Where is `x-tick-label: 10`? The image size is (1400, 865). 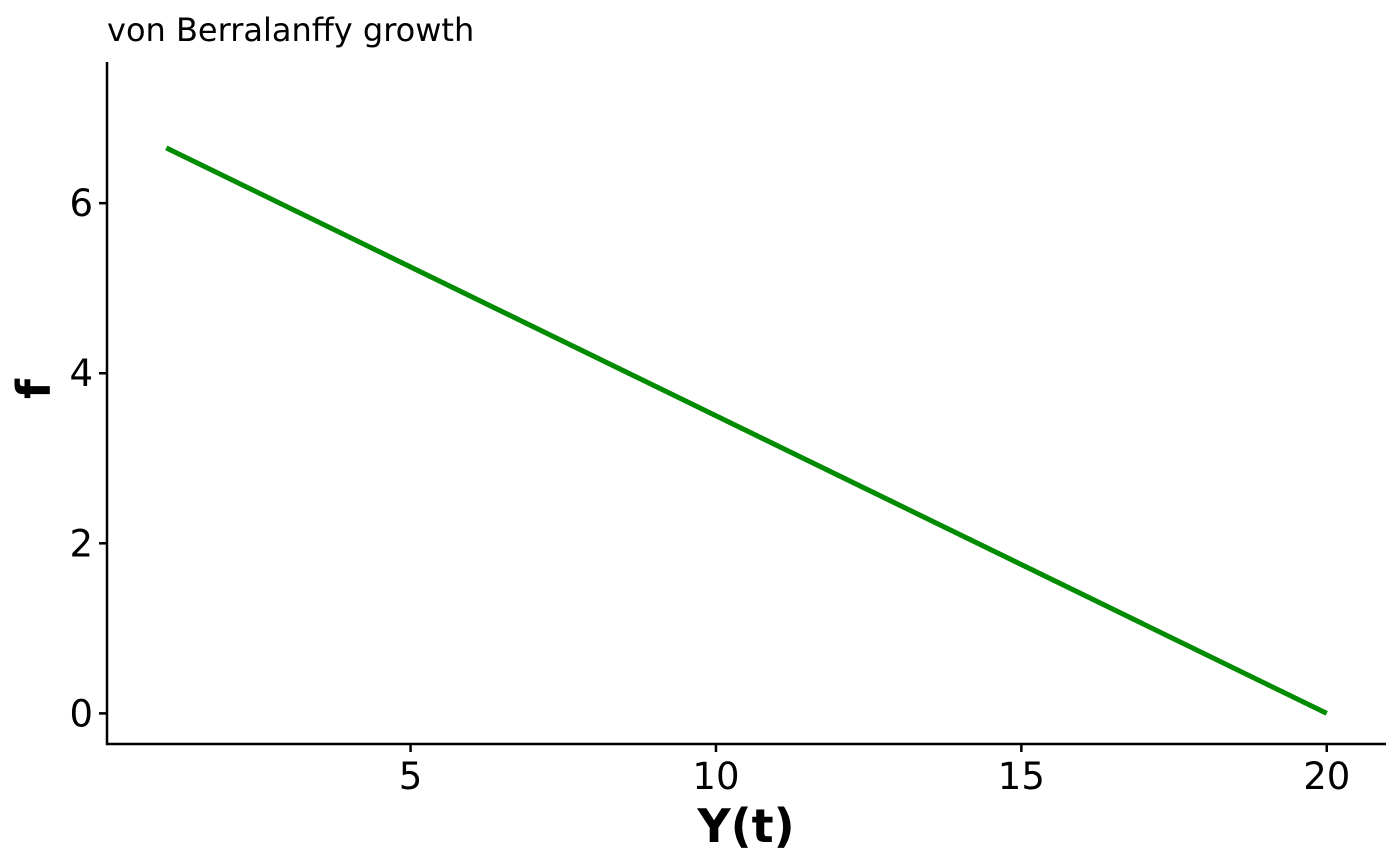 x-tick-label: 10 is located at coordinates (715, 776).